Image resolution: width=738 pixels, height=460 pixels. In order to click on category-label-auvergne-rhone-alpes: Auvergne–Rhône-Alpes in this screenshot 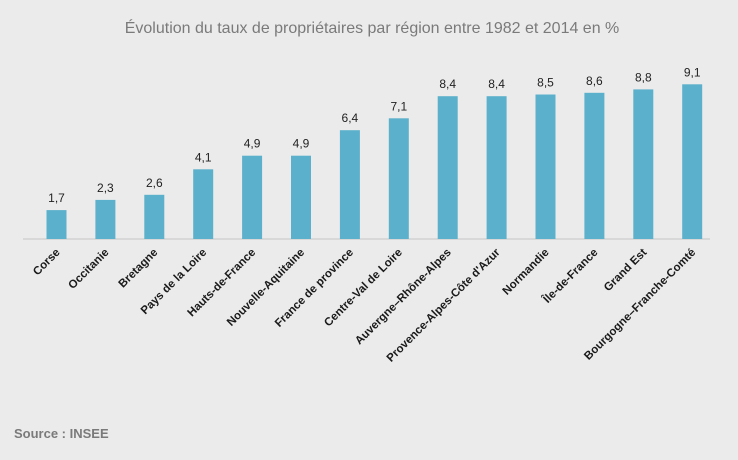, I will do `click(403, 297)`.